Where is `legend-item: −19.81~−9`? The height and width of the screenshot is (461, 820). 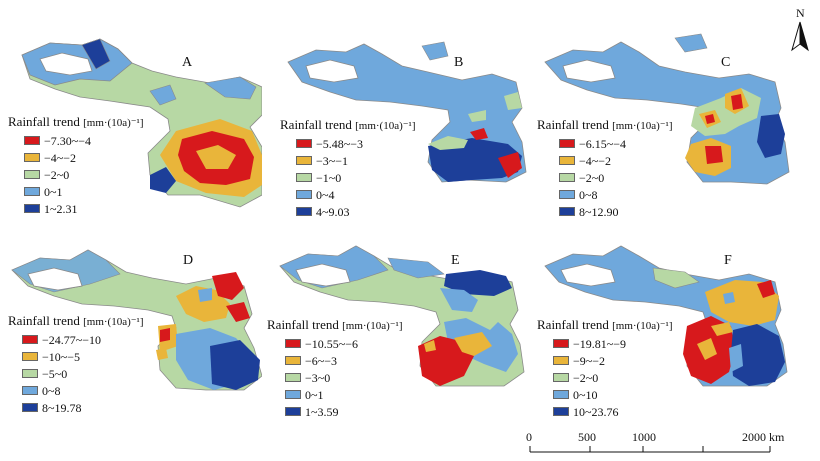 legend-item: −19.81~−9 is located at coordinates (613, 343).